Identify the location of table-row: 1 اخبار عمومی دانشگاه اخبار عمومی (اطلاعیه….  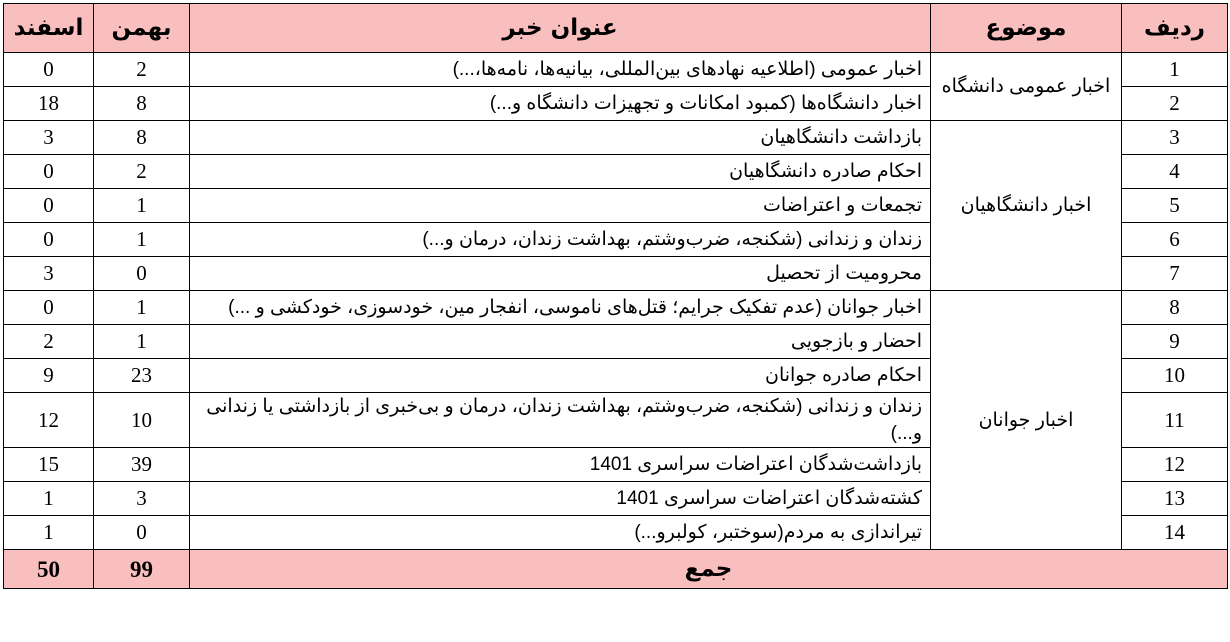
(615, 86).